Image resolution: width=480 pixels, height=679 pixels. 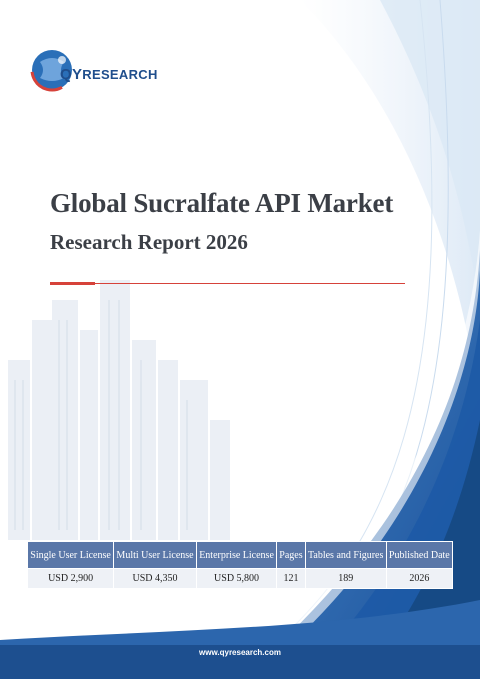 I want to click on price-single-user: USD 2,900, so click(x=70, y=578).